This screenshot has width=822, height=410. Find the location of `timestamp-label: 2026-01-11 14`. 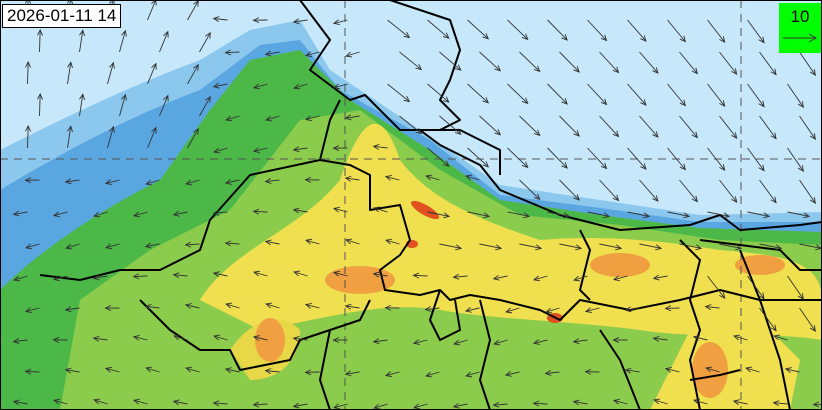

timestamp-label: 2026-01-11 14 is located at coordinates (62, 16).